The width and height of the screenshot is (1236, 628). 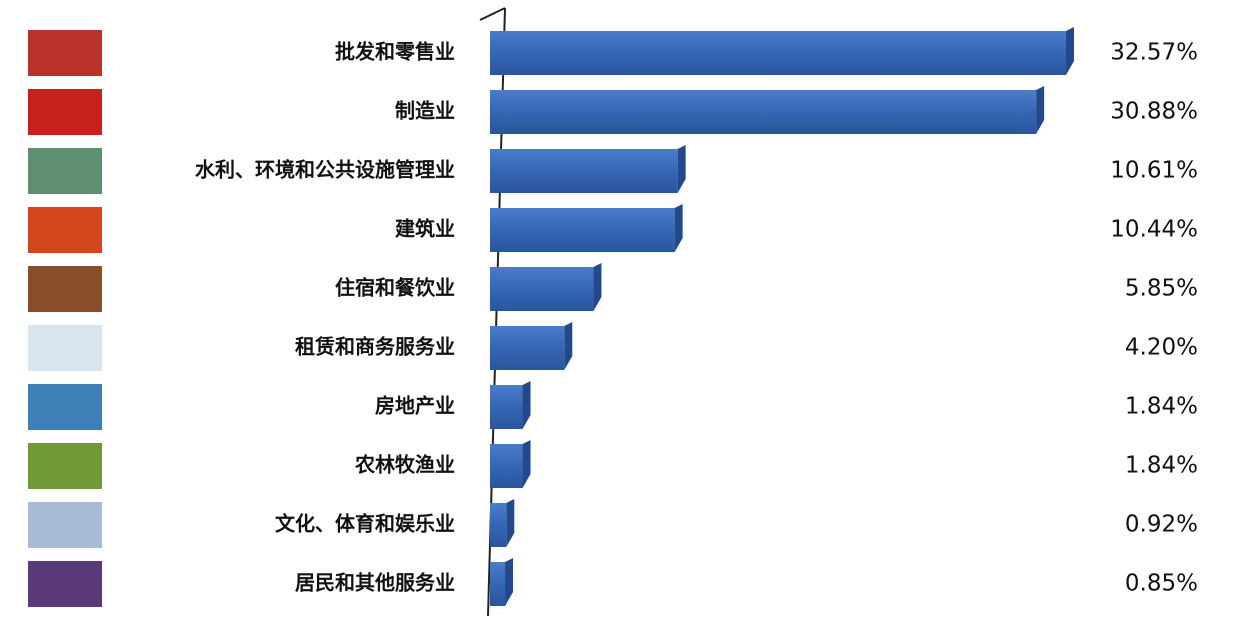 I want to click on value-label: 0.92%, so click(x=1161, y=525).